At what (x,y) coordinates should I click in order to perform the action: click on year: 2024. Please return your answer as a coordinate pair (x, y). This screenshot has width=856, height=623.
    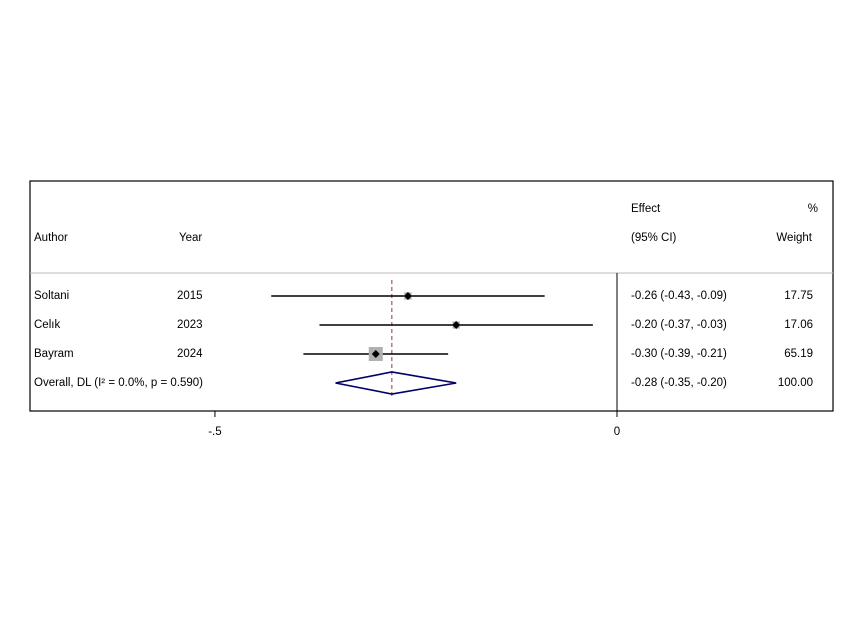
    Looking at the image, I should click on (190, 354).